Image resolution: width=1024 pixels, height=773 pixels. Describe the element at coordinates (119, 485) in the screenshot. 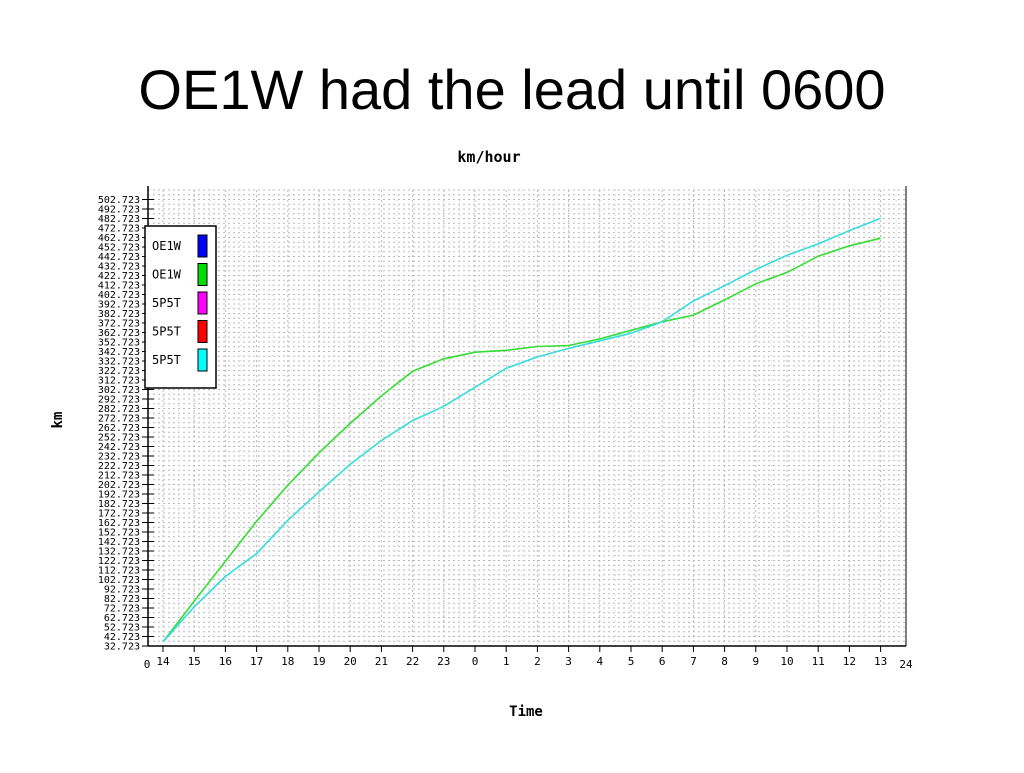

I see `y-tick-label: 202.723` at that location.